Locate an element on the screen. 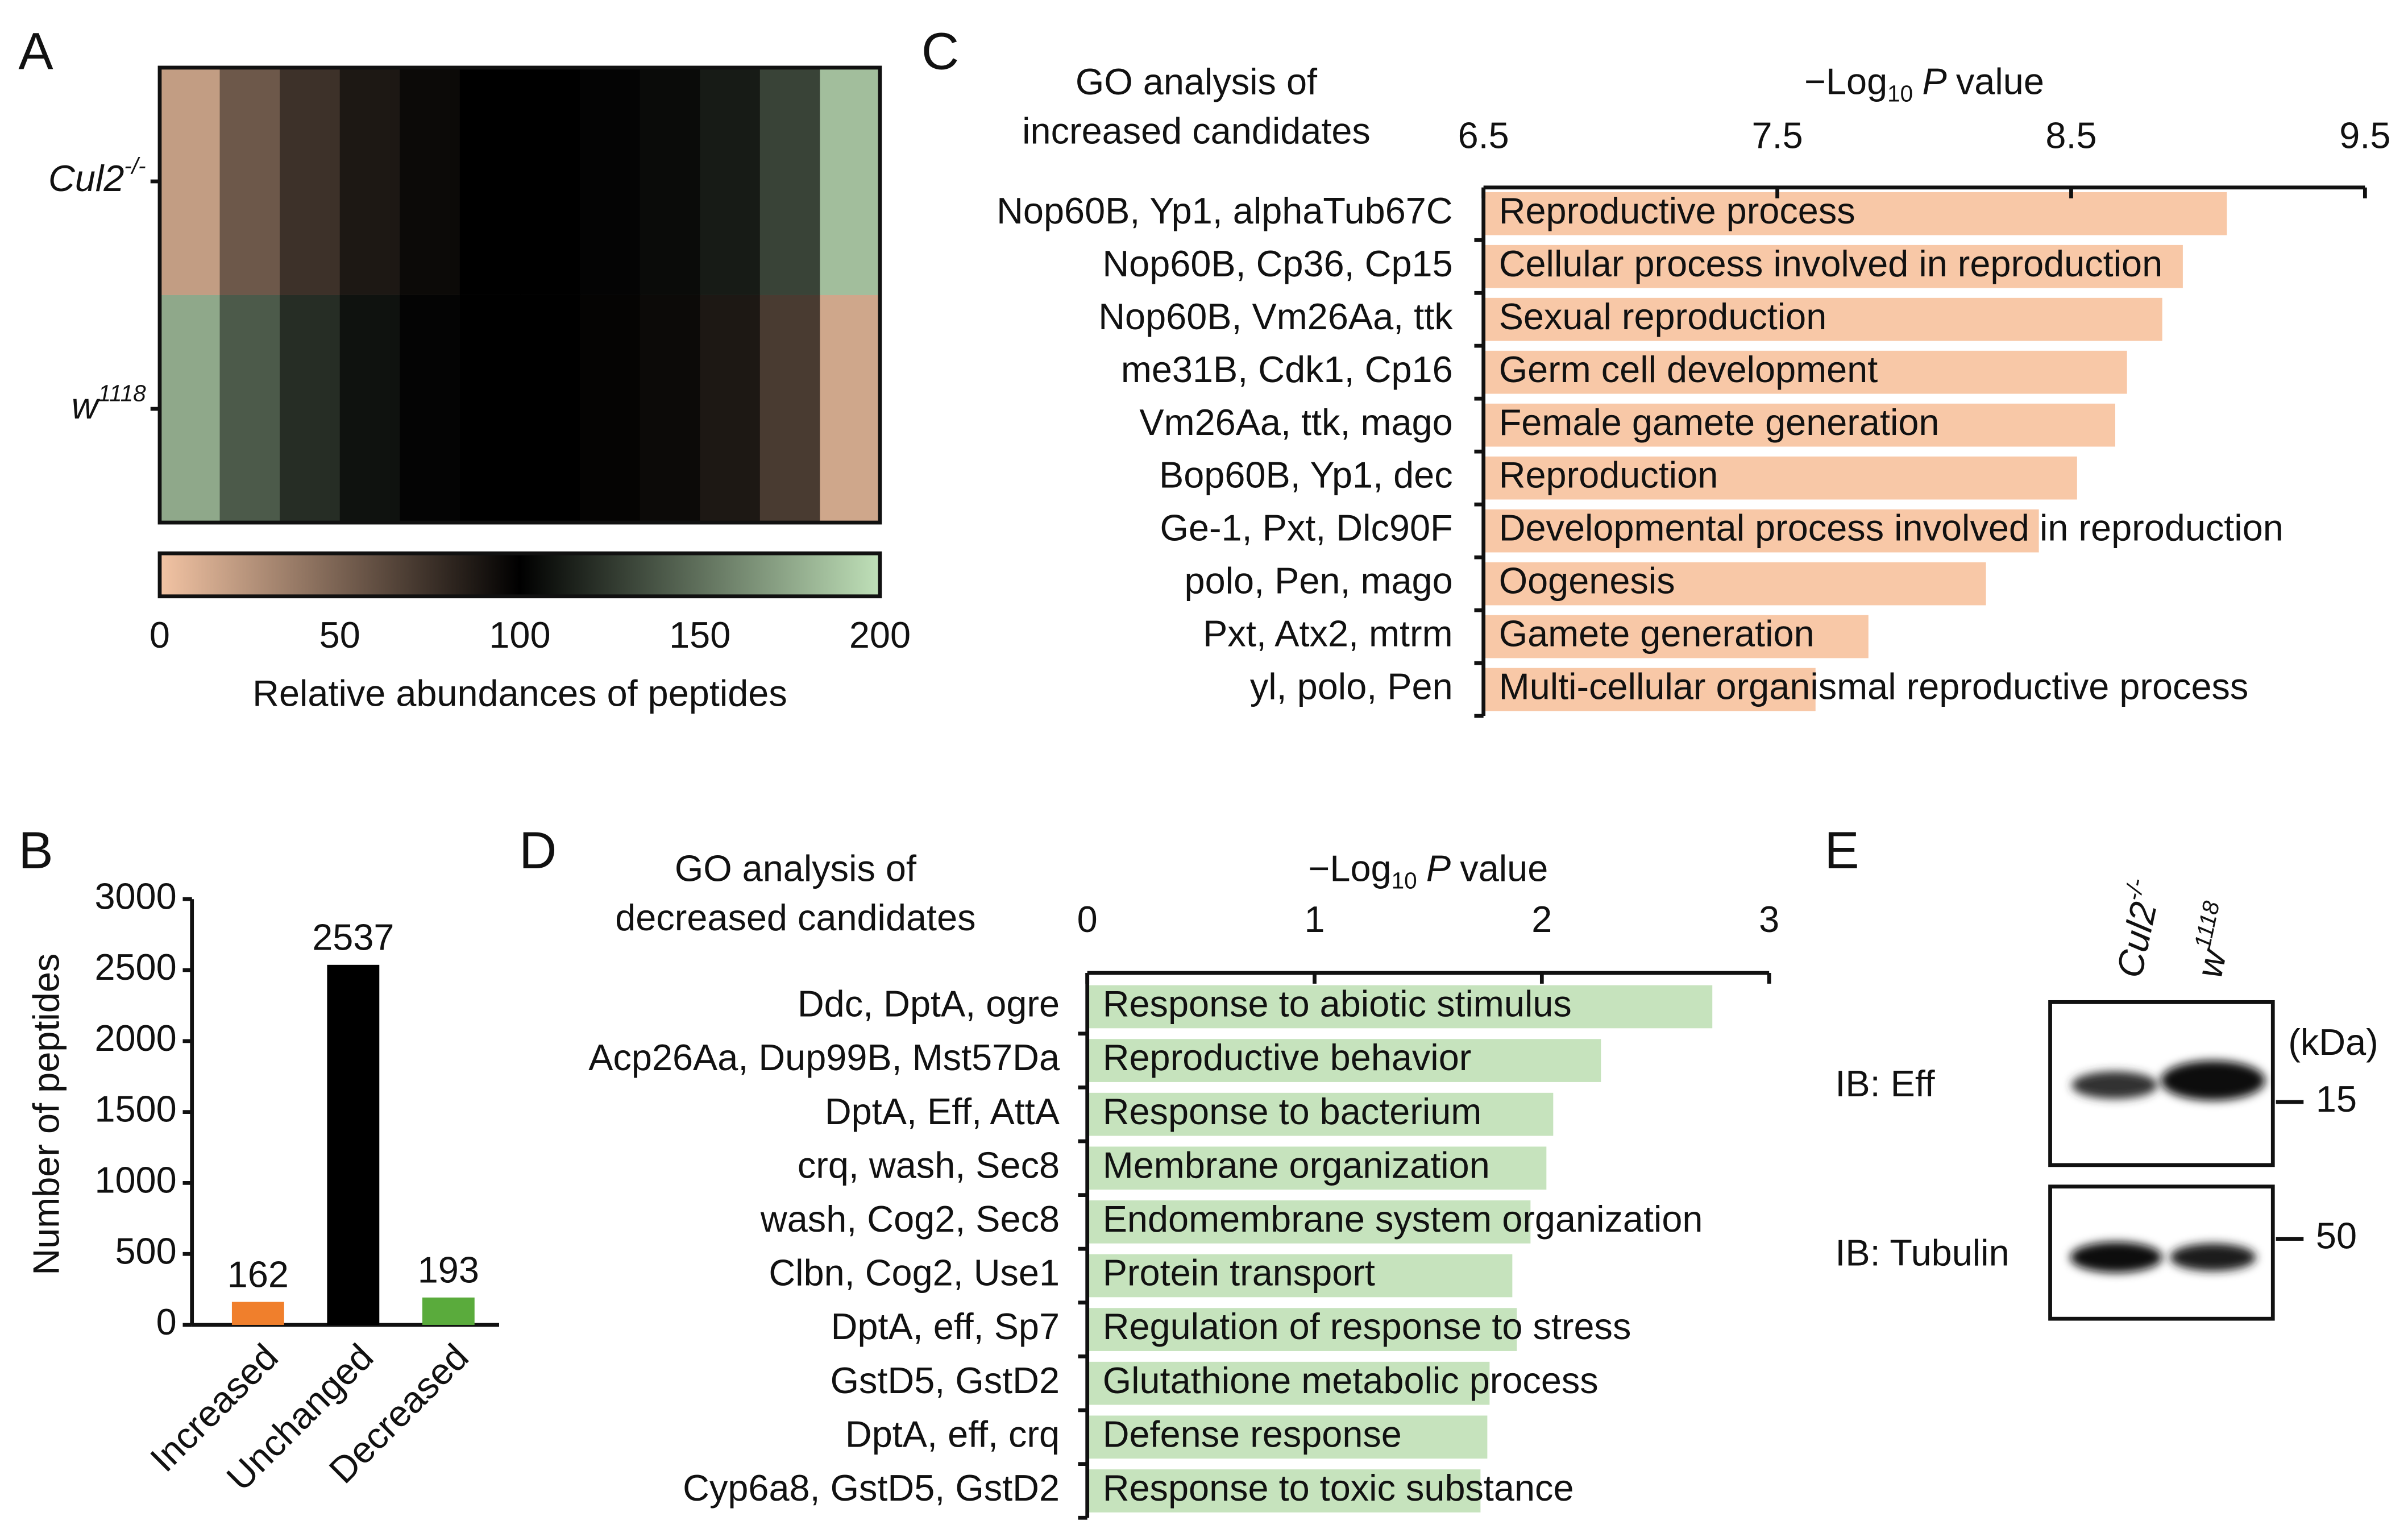  x-tick-label: 3 is located at coordinates (1769, 919).